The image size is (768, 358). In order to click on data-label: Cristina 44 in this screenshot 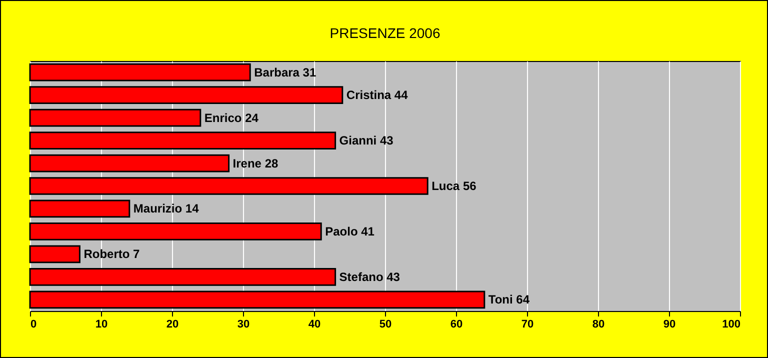, I will do `click(377, 95)`.